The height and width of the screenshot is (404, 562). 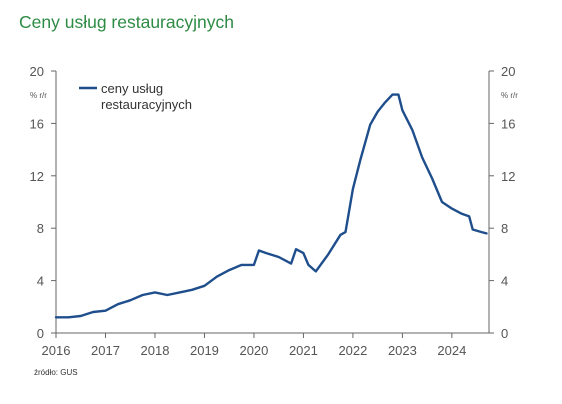 I want to click on y-tick-label-left: 0, so click(x=40, y=333).